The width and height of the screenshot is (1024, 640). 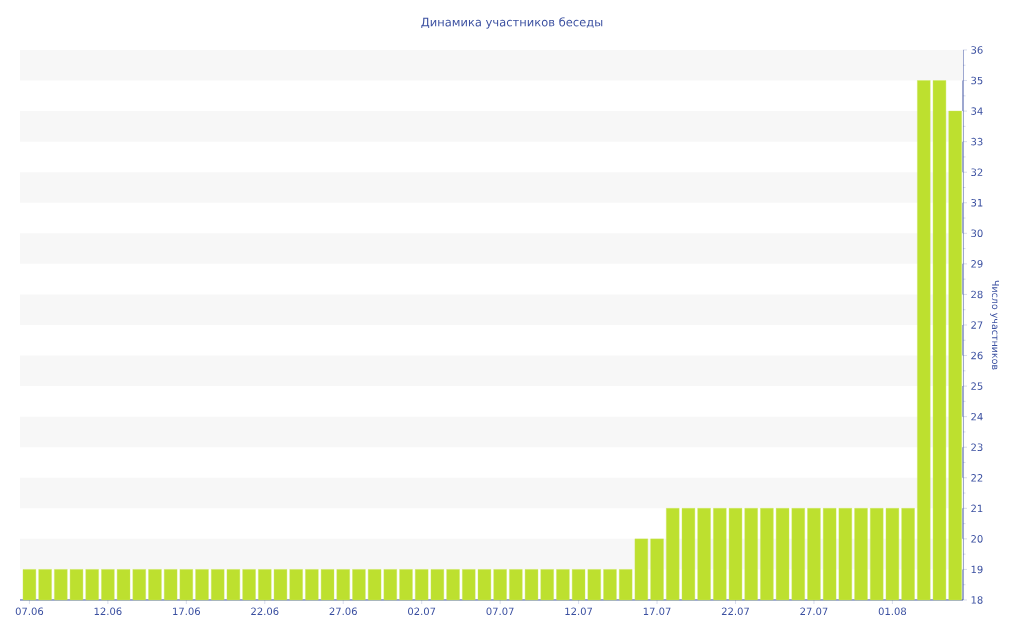 I want to click on x-tick-label: 02.07, so click(x=422, y=611).